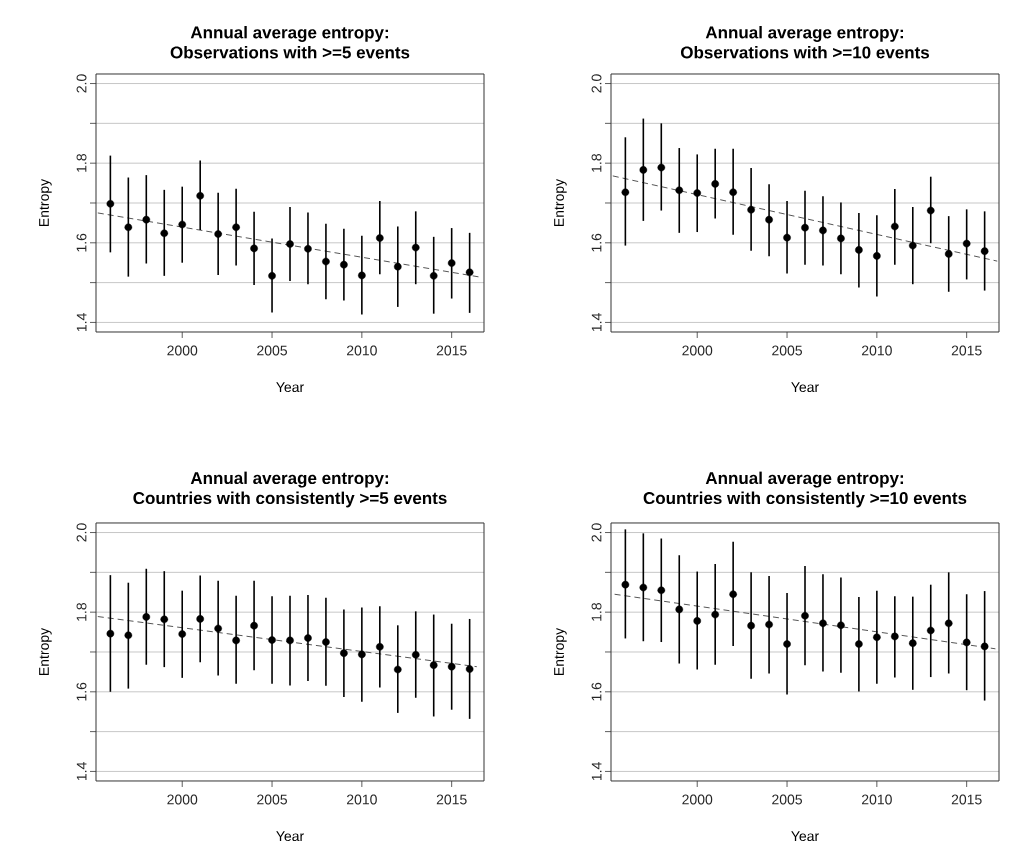 The width and height of the screenshot is (1013, 867). What do you see at coordinates (290, 499) in the screenshot?
I see `chart-subtitle: Countries with consistently >=5 events` at bounding box center [290, 499].